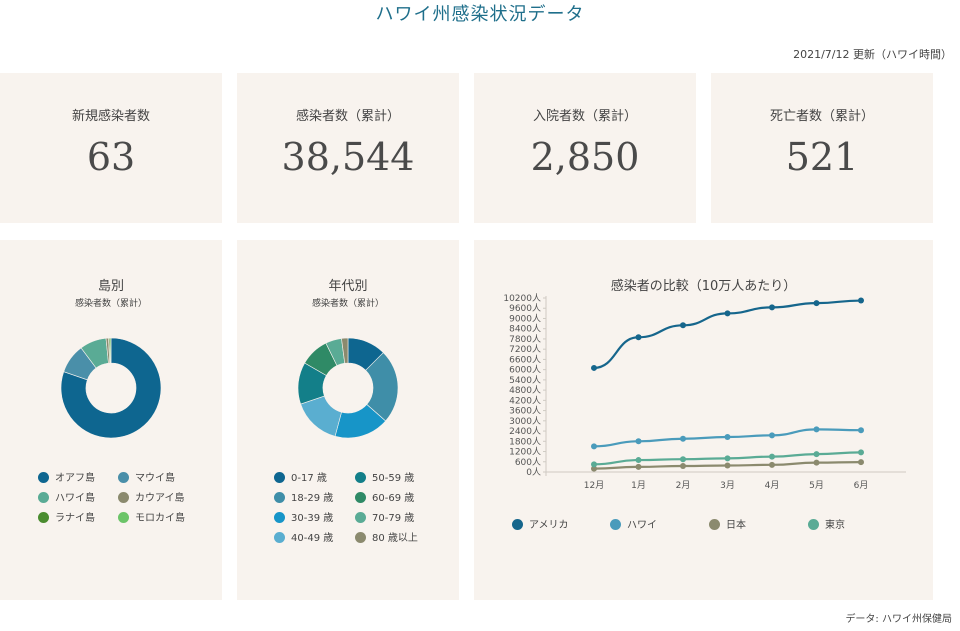 The width and height of the screenshot is (960, 631). I want to click on legend-label: アメリカ, so click(549, 525).